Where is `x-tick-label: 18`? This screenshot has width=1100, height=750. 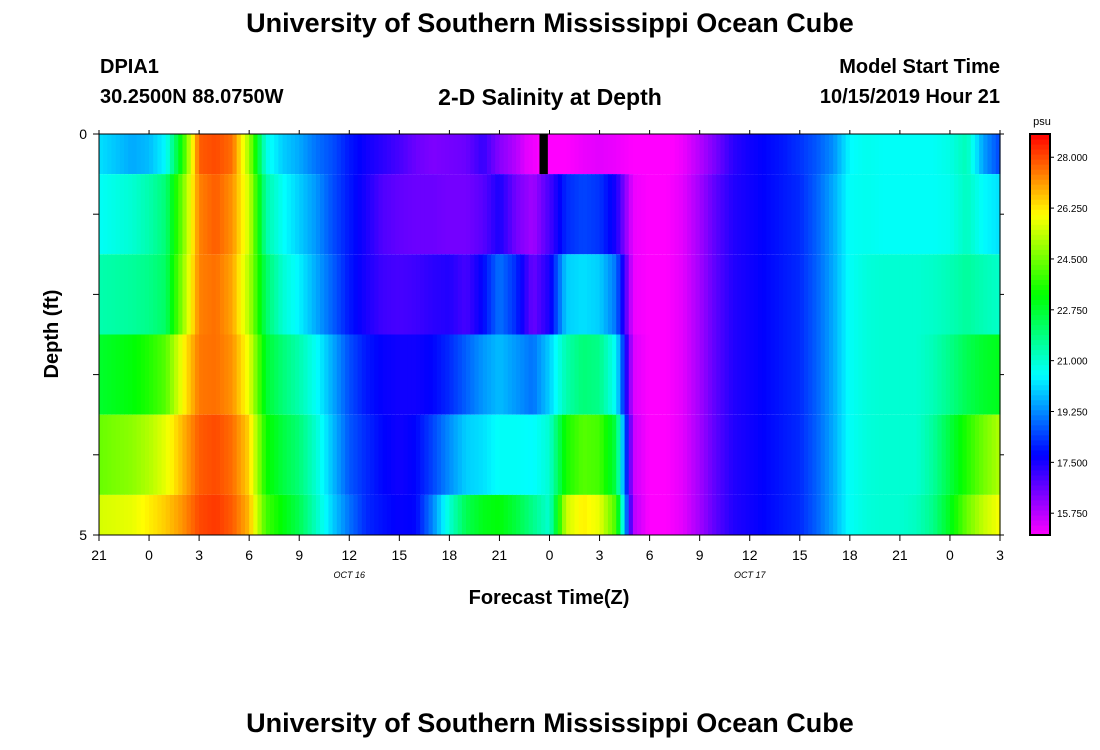
x-tick-label: 18 is located at coordinates (850, 555).